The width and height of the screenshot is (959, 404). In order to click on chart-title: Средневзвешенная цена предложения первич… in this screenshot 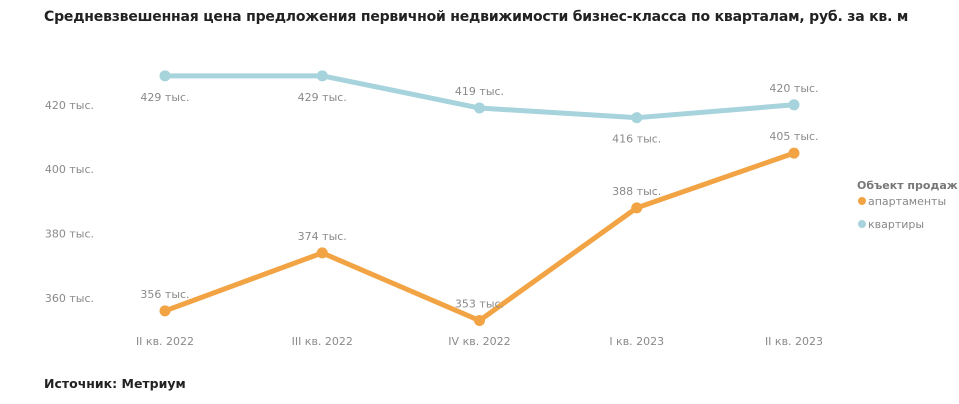, I will do `click(476, 17)`.